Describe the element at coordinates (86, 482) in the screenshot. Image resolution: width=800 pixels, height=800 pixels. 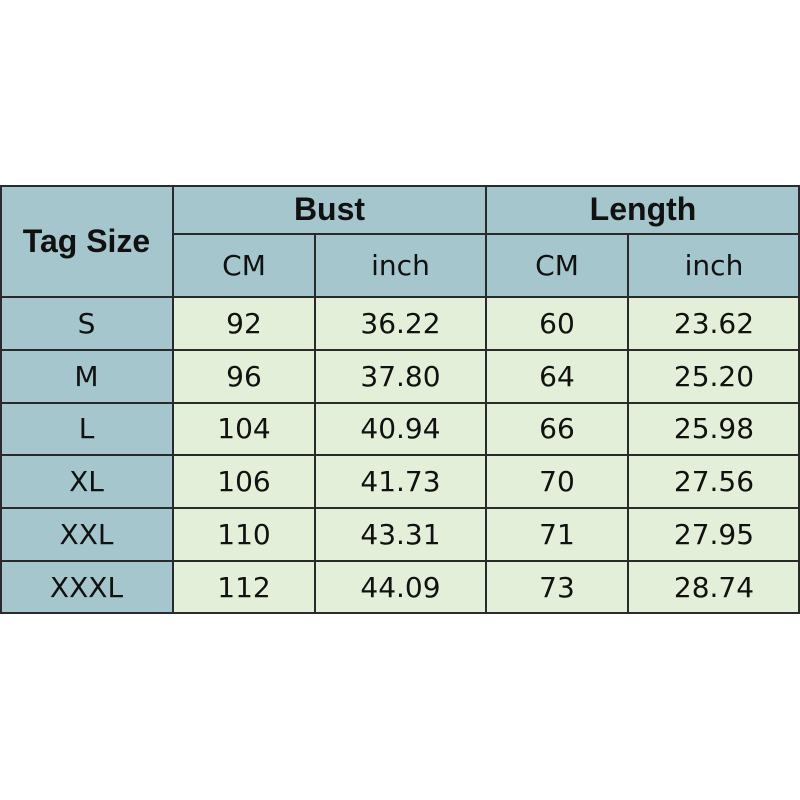
I see `size-label: XL` at that location.